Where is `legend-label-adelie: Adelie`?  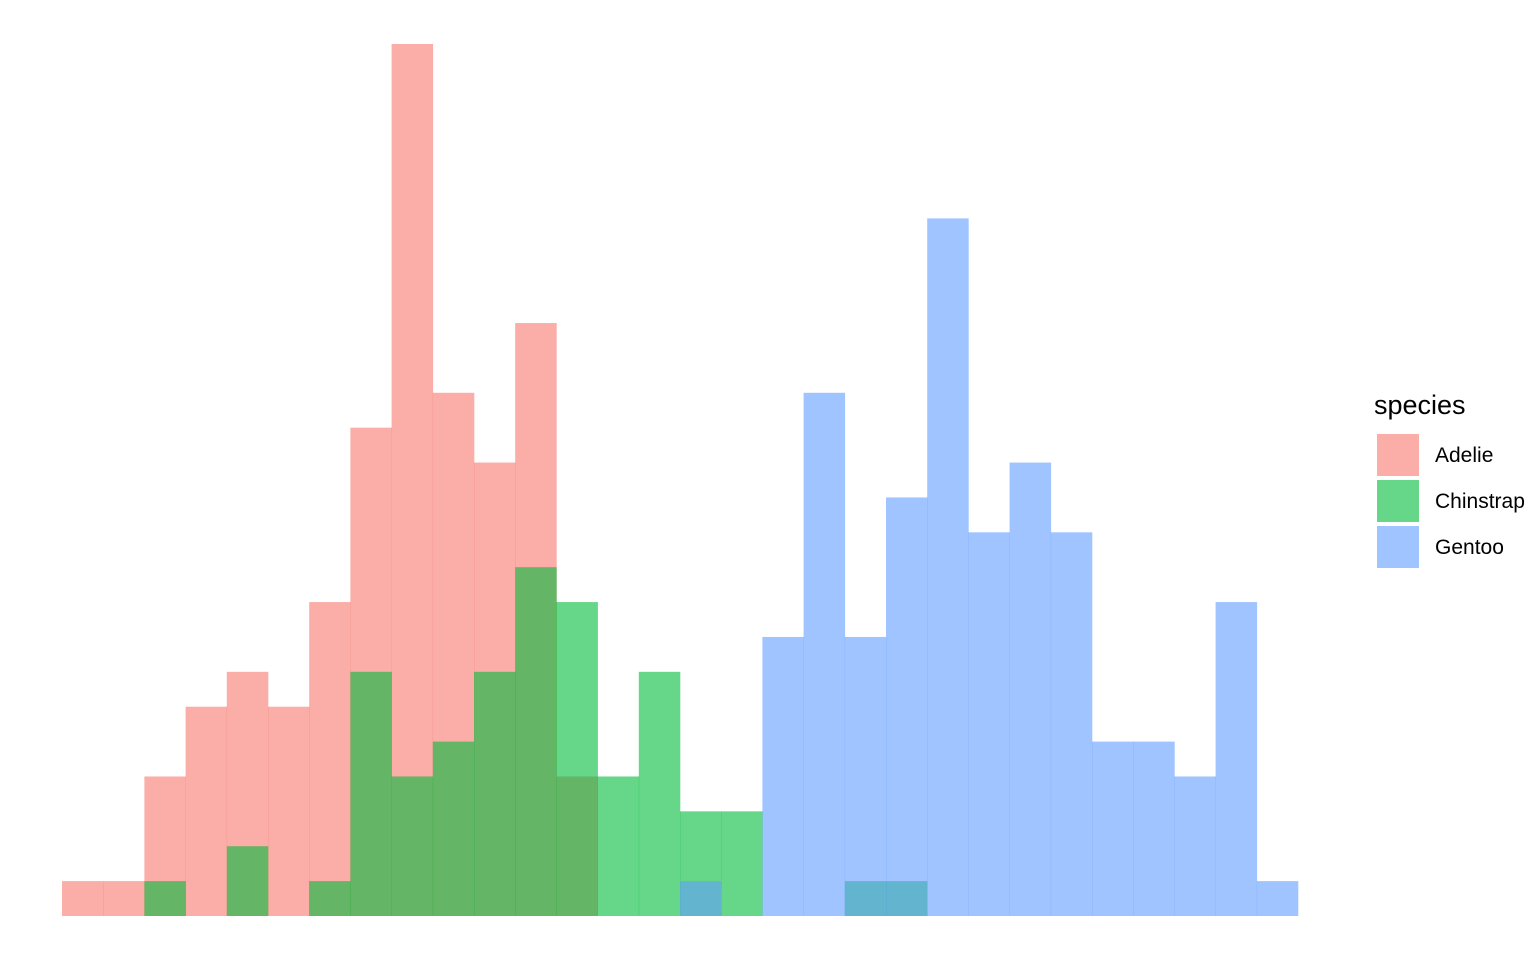
legend-label-adelie: Adelie is located at coordinates (1464, 455).